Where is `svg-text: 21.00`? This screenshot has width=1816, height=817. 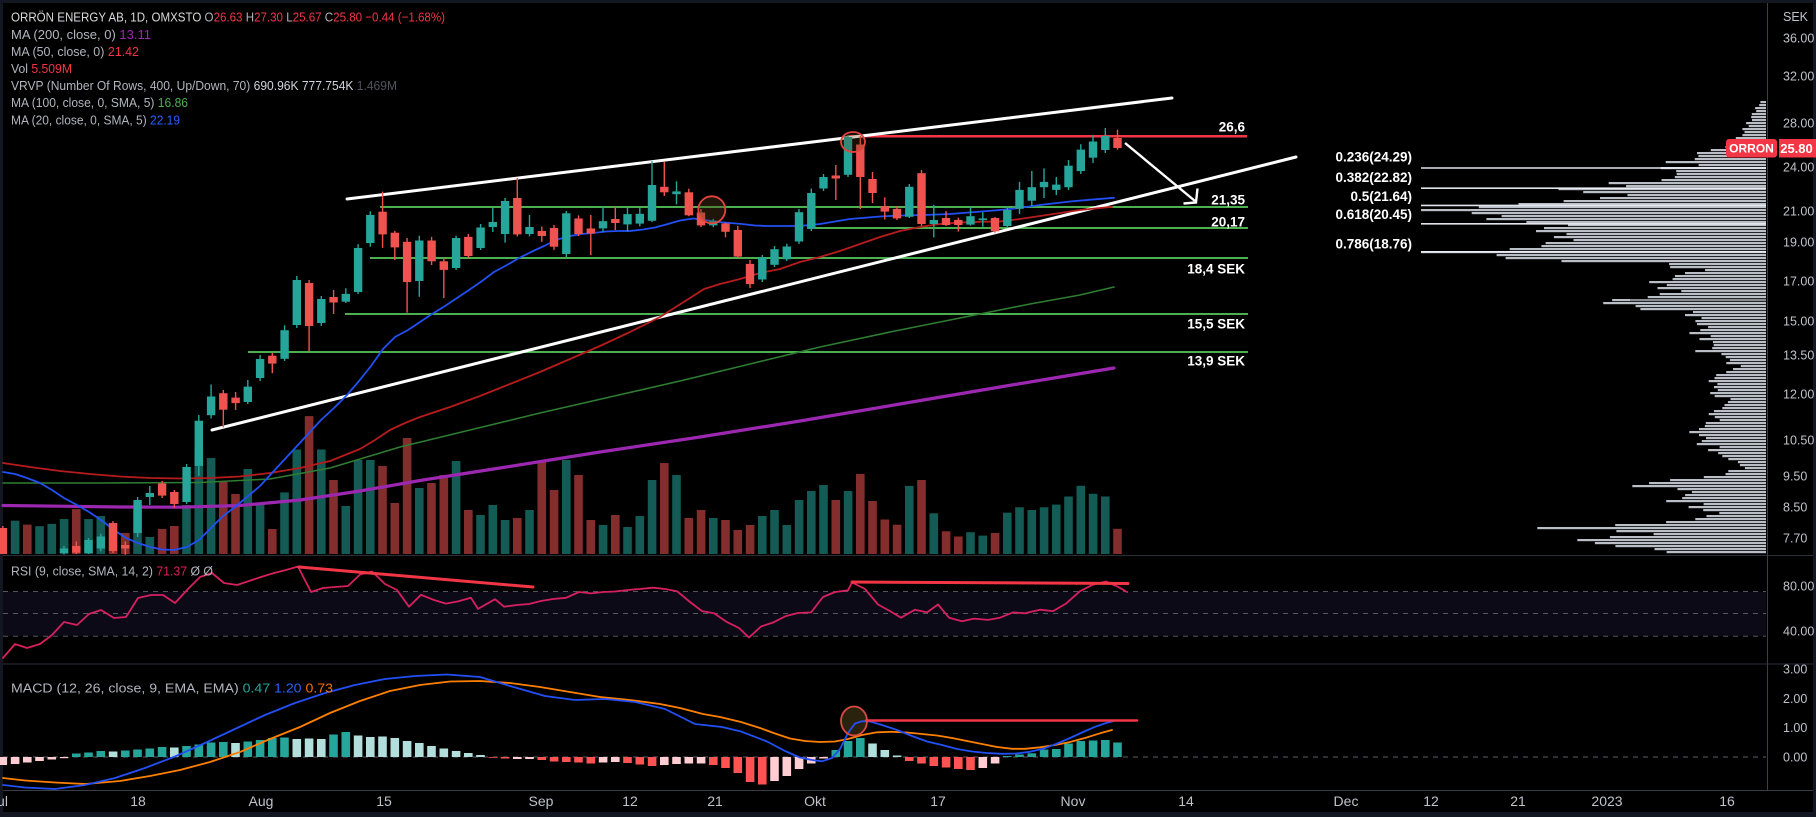 svg-text: 21.00 is located at coordinates (1798, 212).